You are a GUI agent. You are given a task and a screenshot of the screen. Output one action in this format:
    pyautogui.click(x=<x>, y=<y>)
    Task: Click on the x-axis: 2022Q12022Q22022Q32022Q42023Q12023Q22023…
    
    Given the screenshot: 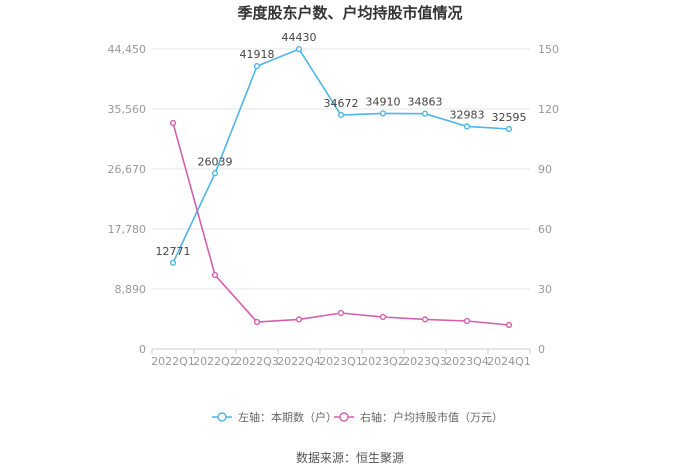 What is the action you would take?
    pyautogui.click(x=341, y=358)
    